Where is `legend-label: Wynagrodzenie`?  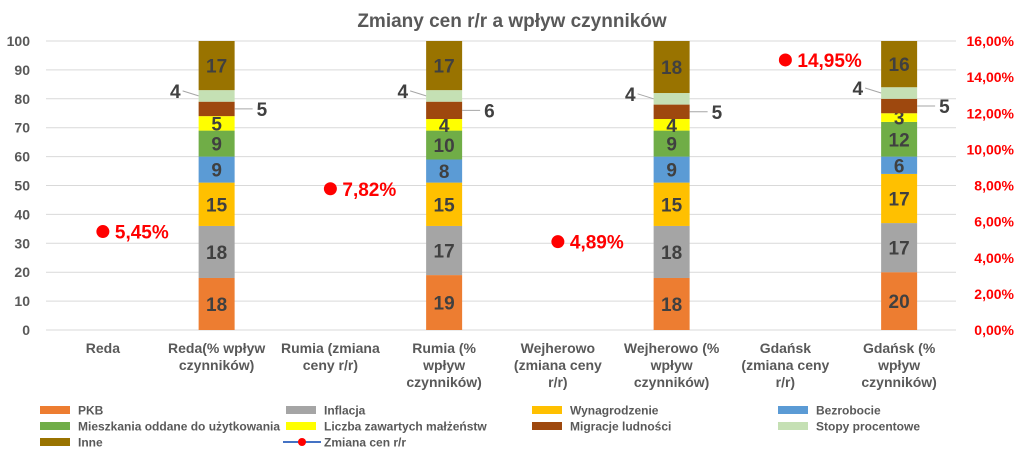
legend-label: Wynagrodzenie is located at coordinates (614, 411).